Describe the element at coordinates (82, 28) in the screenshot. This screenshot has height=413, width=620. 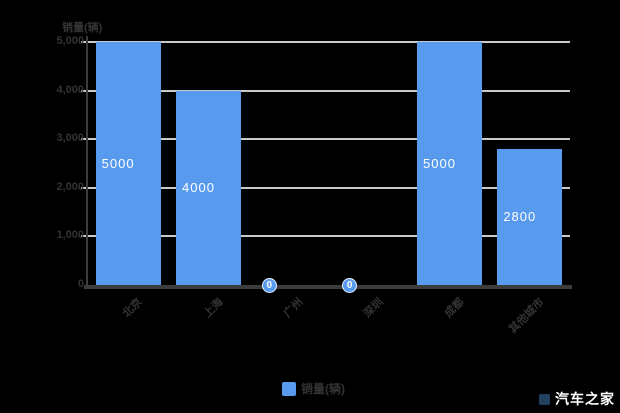
I see `y-axis-title: 销量(辆)` at that location.